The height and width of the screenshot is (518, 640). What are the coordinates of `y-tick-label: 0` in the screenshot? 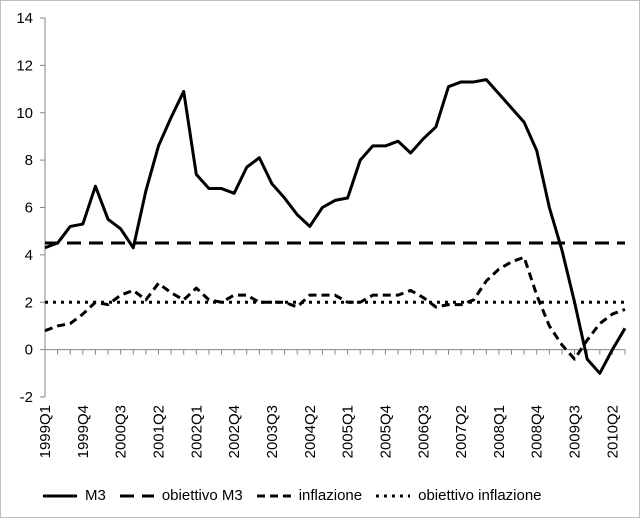 It's located at (29, 350).